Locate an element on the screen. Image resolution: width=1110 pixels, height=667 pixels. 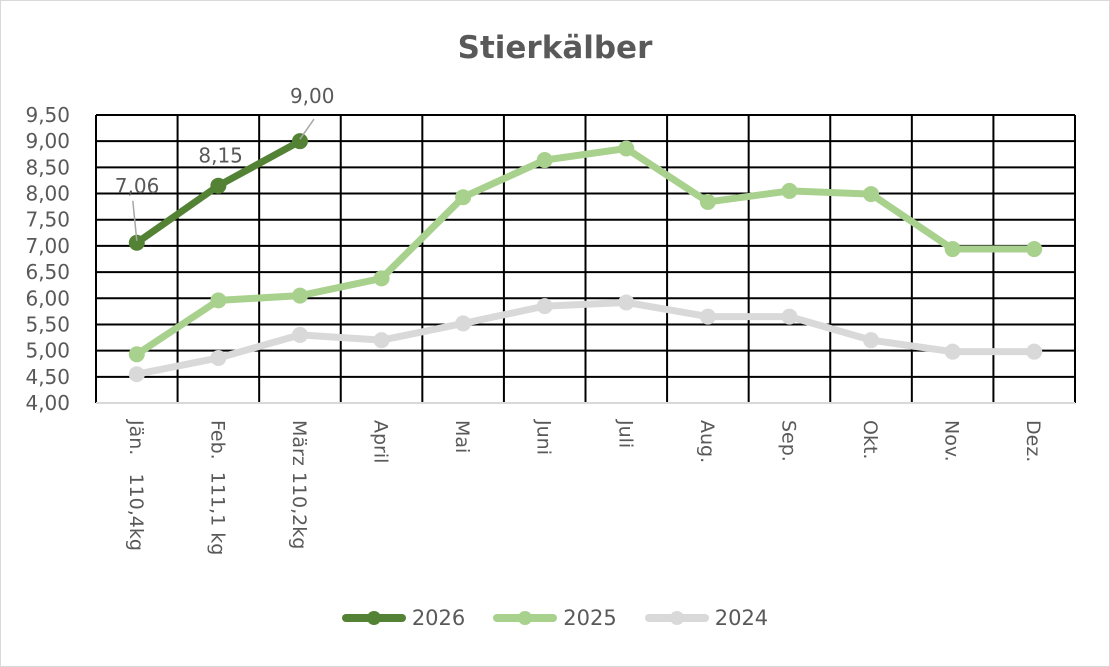
x-category-label: Okt. is located at coordinates (870, 439).